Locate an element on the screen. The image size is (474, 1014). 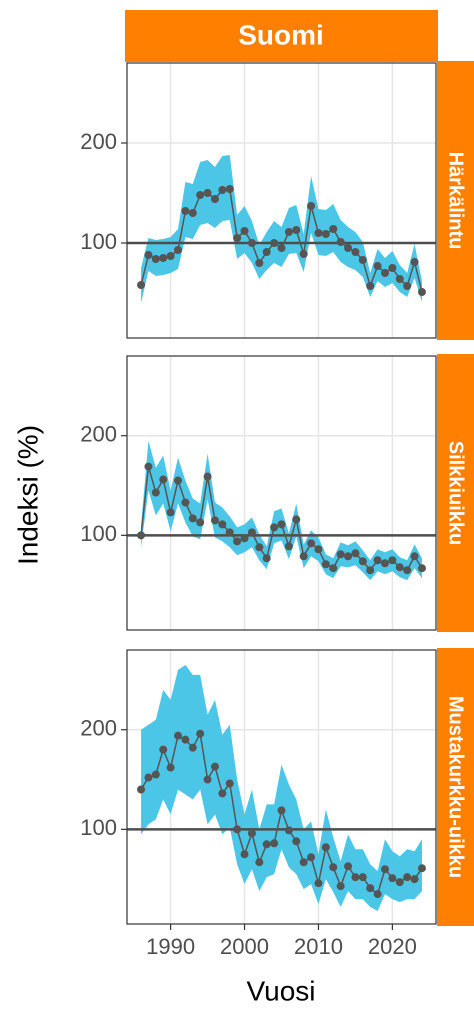
x-tick-label: 1990 is located at coordinates (170, 946).